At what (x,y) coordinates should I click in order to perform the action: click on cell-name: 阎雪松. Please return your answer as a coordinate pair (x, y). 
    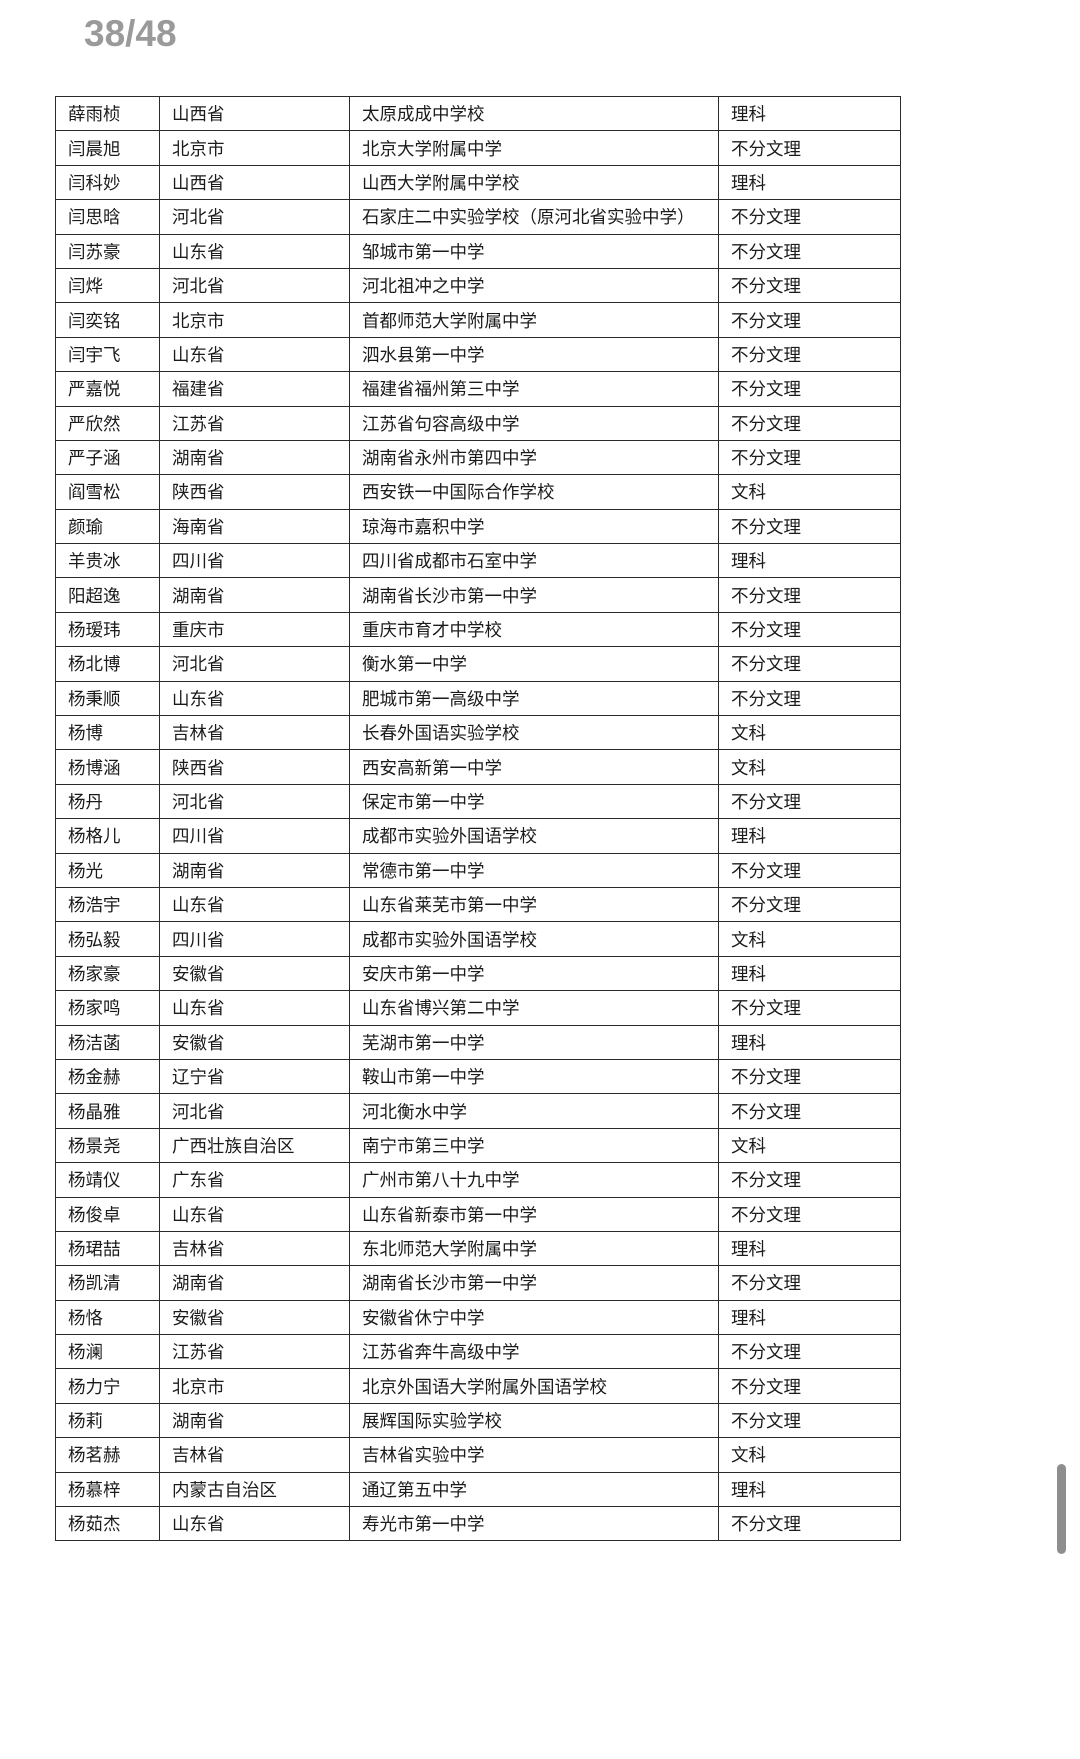
    Looking at the image, I should click on (107, 492).